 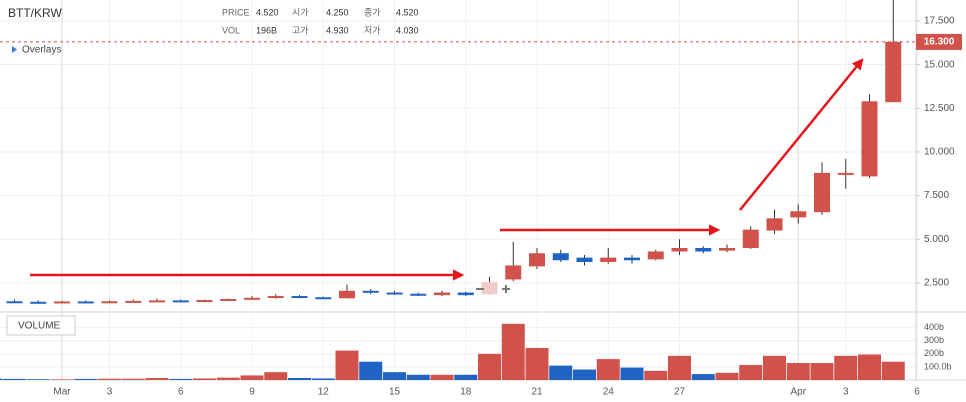 I want to click on vol: 196B, so click(x=266, y=30).